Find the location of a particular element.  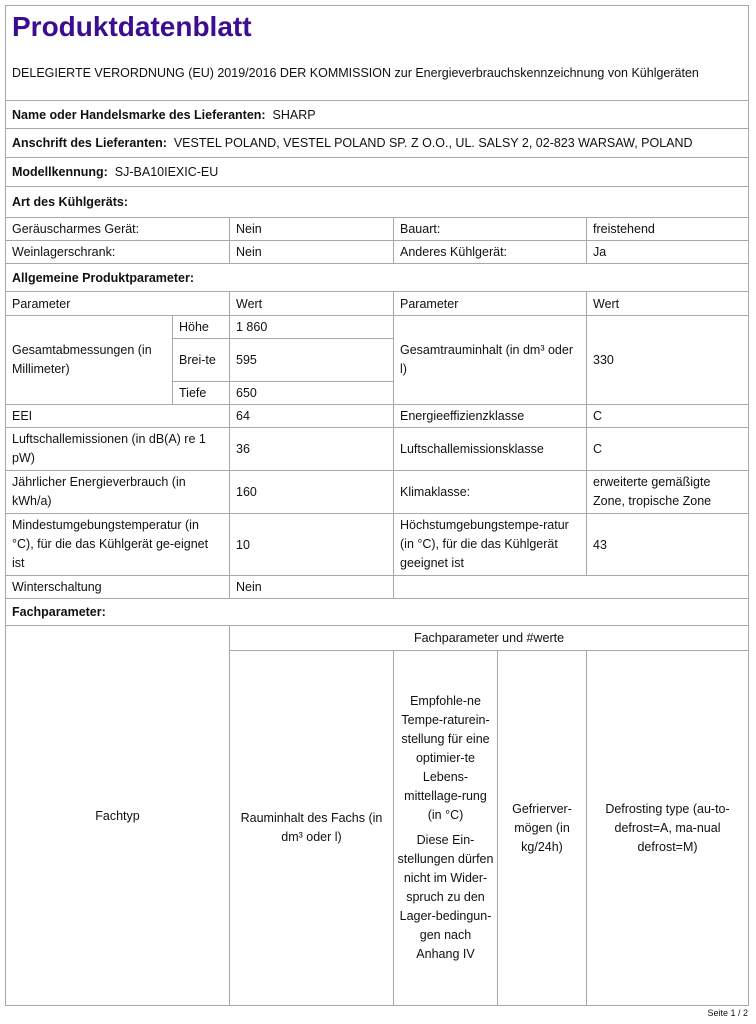

compartment-group-header: Fachparameter und #werte is located at coordinates (489, 638).